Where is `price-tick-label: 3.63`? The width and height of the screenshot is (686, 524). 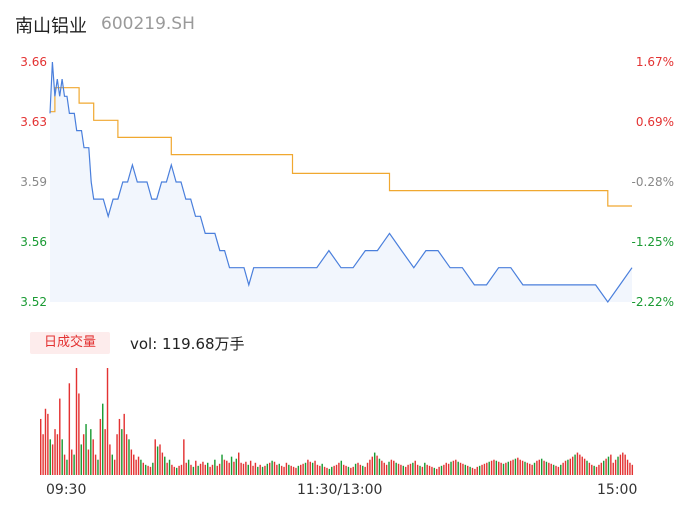
price-tick-label: 3.63 is located at coordinates (33, 122).